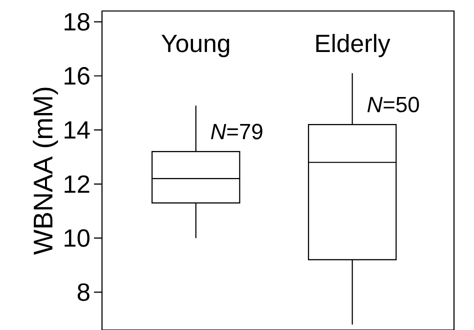 Image resolution: width=474 pixels, height=330 pixels. I want to click on x-tick-label: Young, so click(196, 46).